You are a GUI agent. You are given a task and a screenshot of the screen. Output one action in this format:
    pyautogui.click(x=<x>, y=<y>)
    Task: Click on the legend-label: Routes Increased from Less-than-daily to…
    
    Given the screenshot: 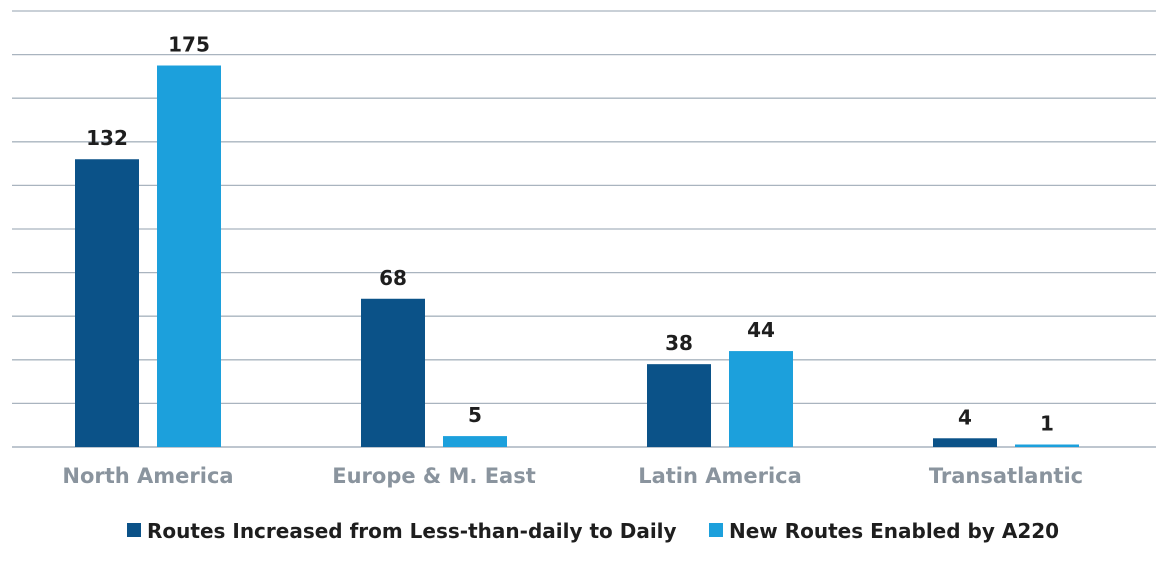 What is the action you would take?
    pyautogui.click(x=412, y=531)
    